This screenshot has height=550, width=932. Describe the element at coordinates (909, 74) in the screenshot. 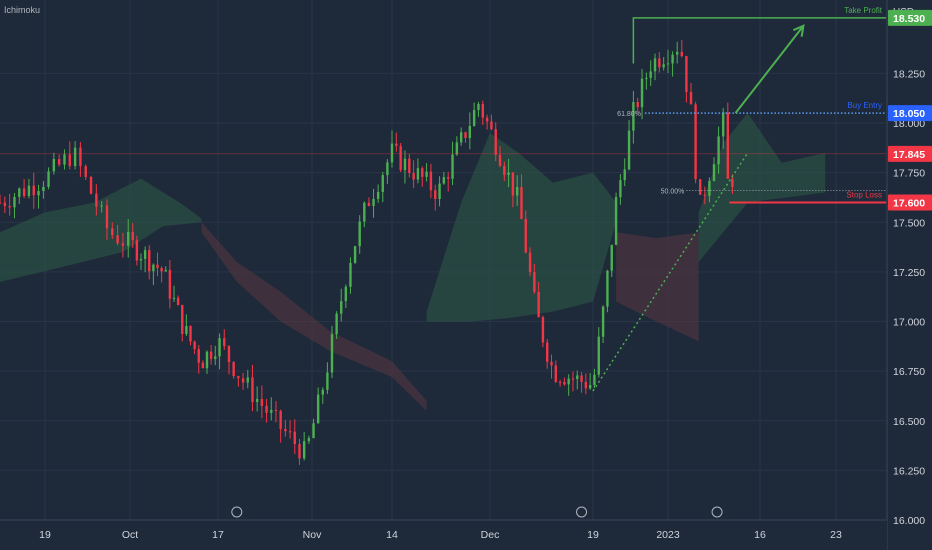

I see `price-tick-label: 18.250` at that location.